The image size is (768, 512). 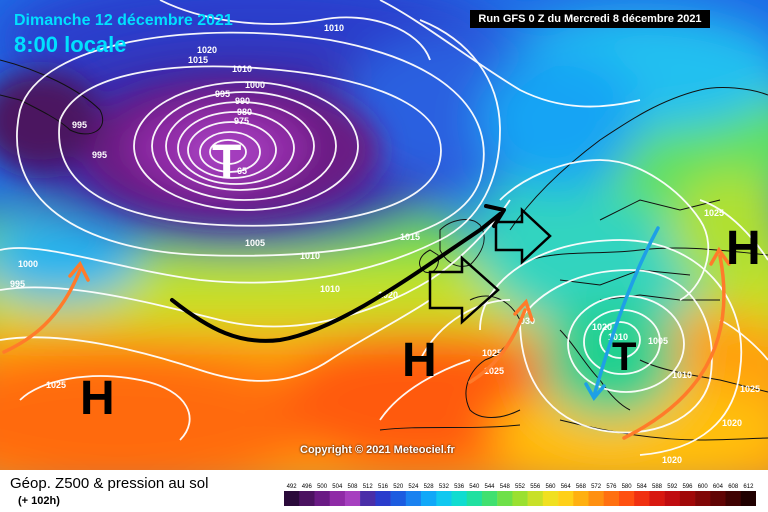 What do you see at coordinates (459, 487) in the screenshot?
I see `legend-tick-label: 536` at bounding box center [459, 487].